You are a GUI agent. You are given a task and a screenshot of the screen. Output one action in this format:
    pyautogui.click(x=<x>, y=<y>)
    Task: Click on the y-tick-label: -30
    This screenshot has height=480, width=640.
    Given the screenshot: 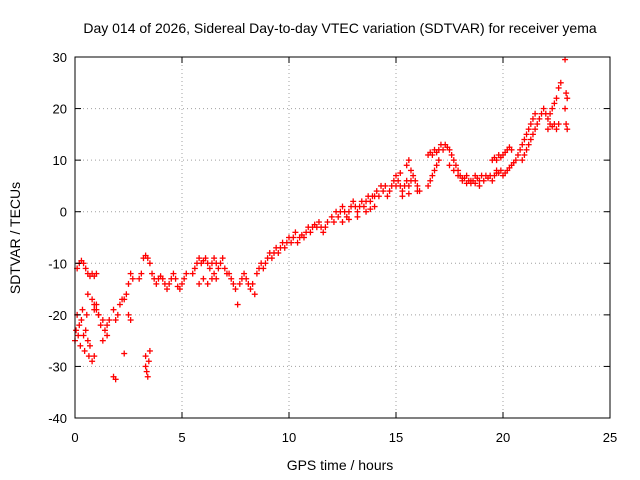 What is the action you would take?
    pyautogui.click(x=57, y=366)
    